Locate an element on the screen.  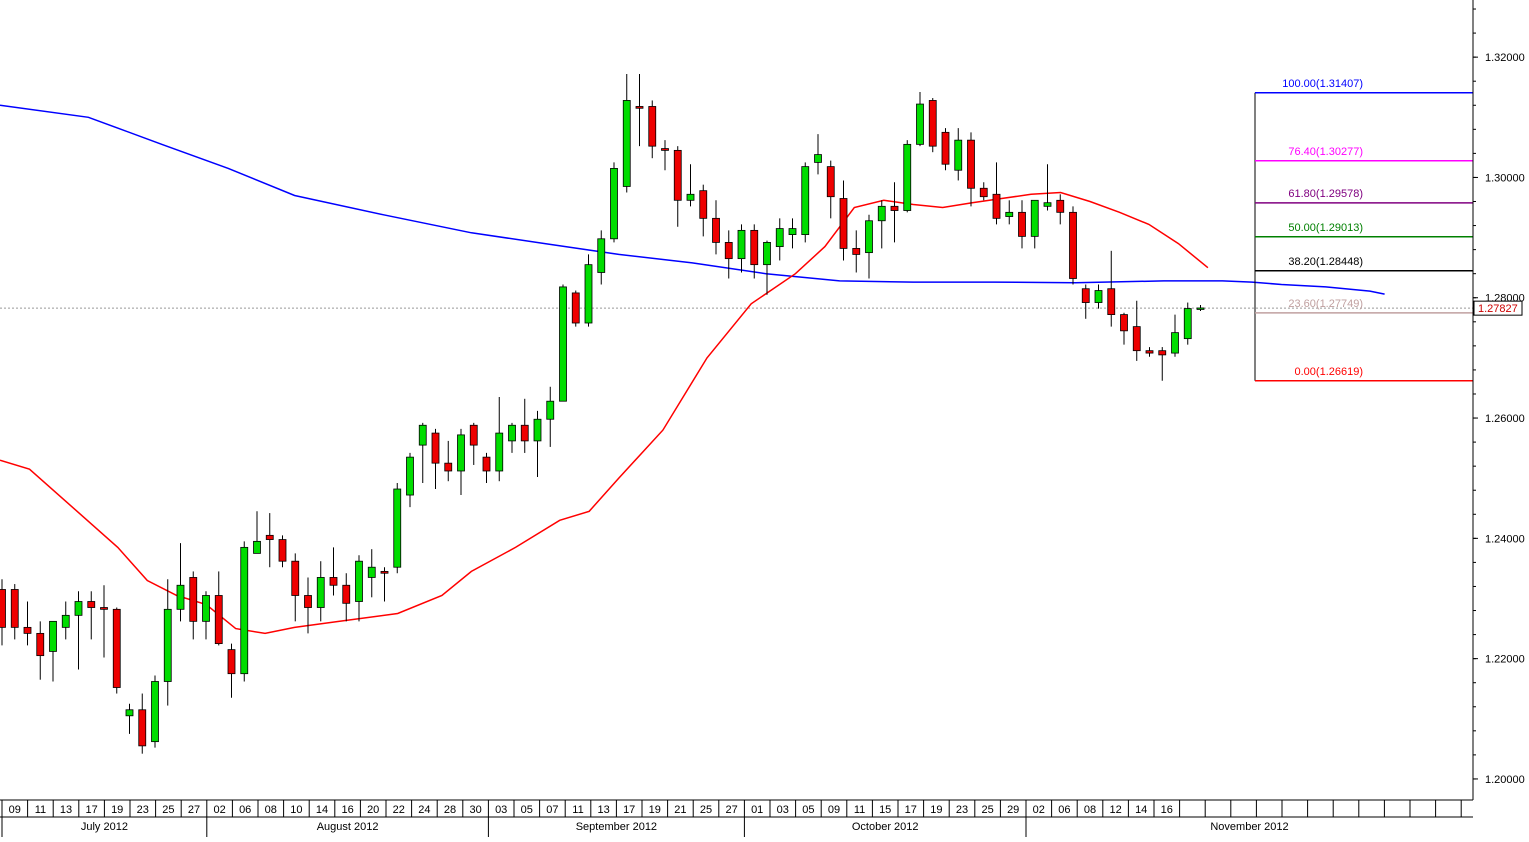
x-tick-label: 14 is located at coordinates (322, 810).